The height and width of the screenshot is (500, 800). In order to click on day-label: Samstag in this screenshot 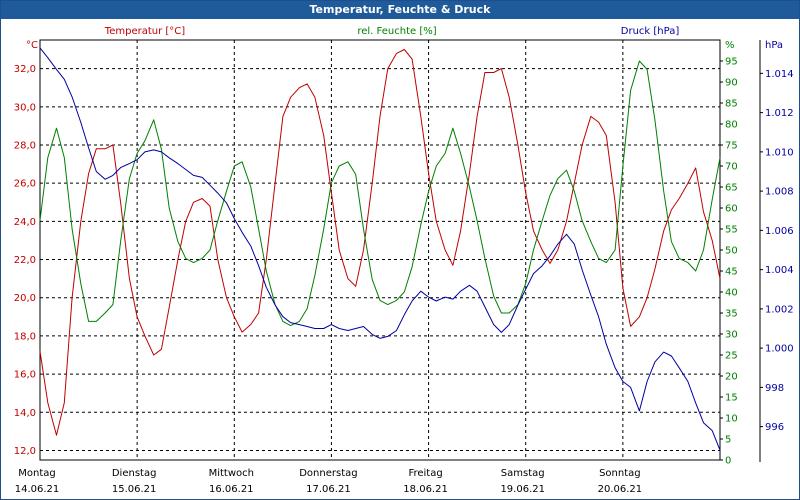, I will do `click(523, 473)`.